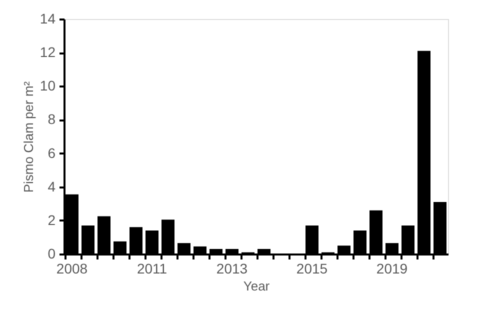  I want to click on x-axis-title: Year, so click(256, 286).